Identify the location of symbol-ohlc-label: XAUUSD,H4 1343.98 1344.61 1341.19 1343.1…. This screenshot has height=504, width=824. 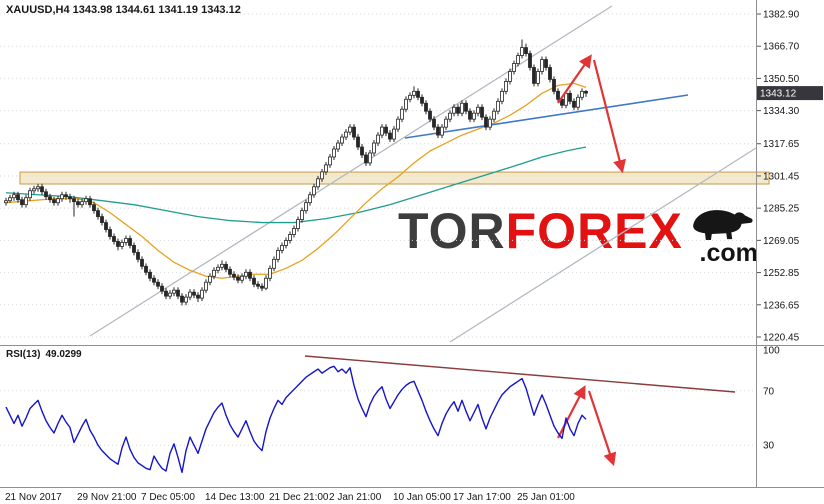
(123, 10).